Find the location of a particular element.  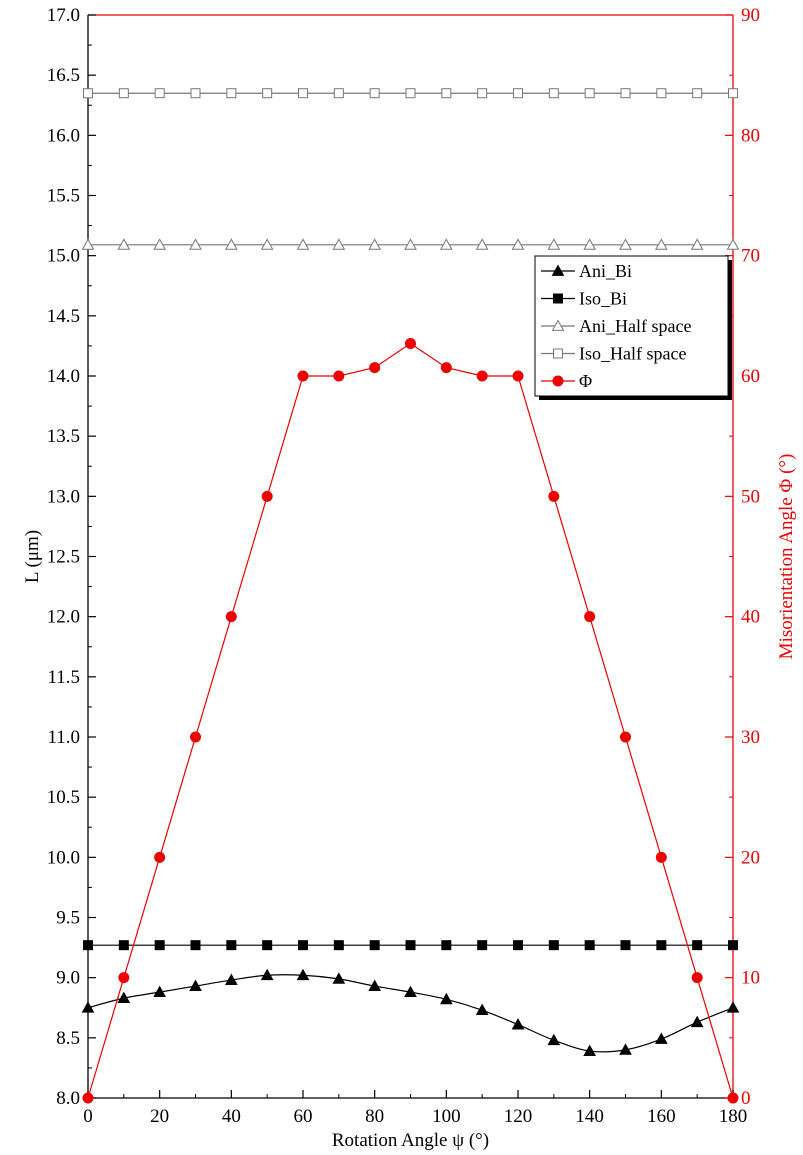

y-tick-label: 10.0 is located at coordinates (63, 857).